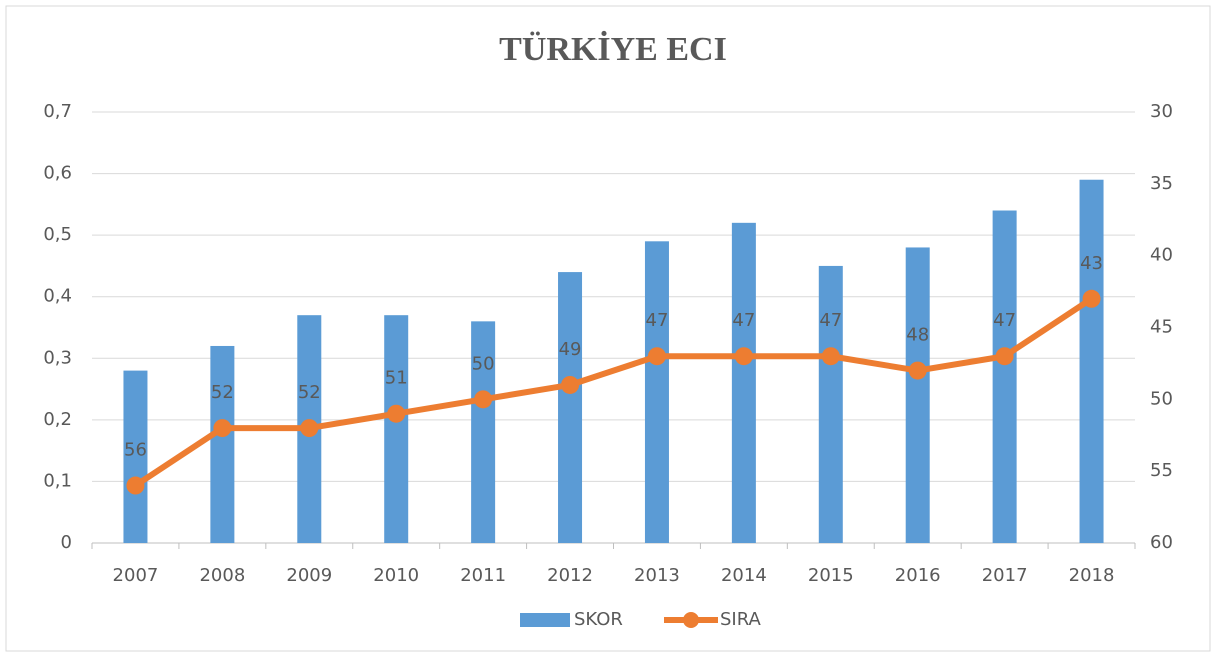  Describe the element at coordinates (483, 575) in the screenshot. I see `x-tick-label: 2011` at that location.